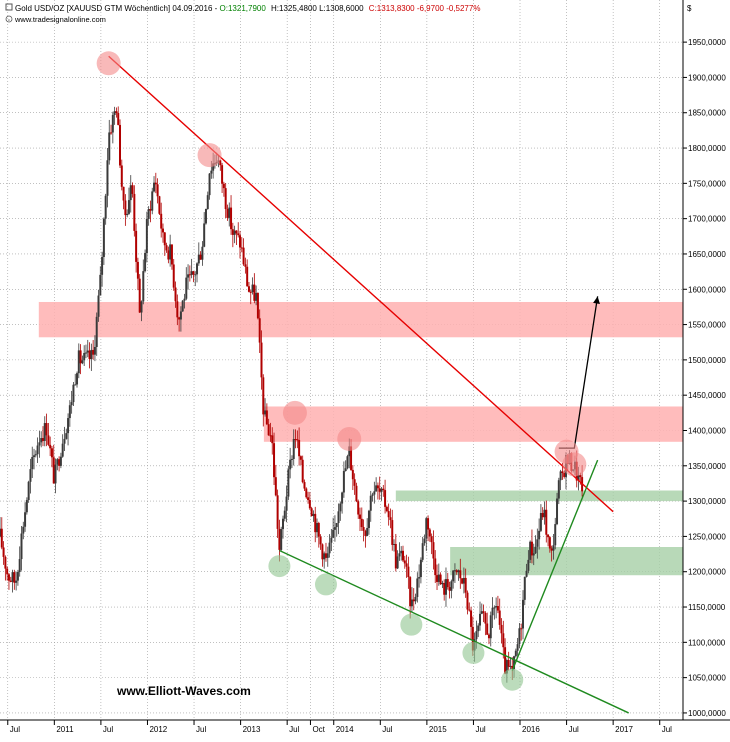 This screenshot has height=742, width=730. I want to click on y-tick-label: 1550,0000, so click(707, 325).